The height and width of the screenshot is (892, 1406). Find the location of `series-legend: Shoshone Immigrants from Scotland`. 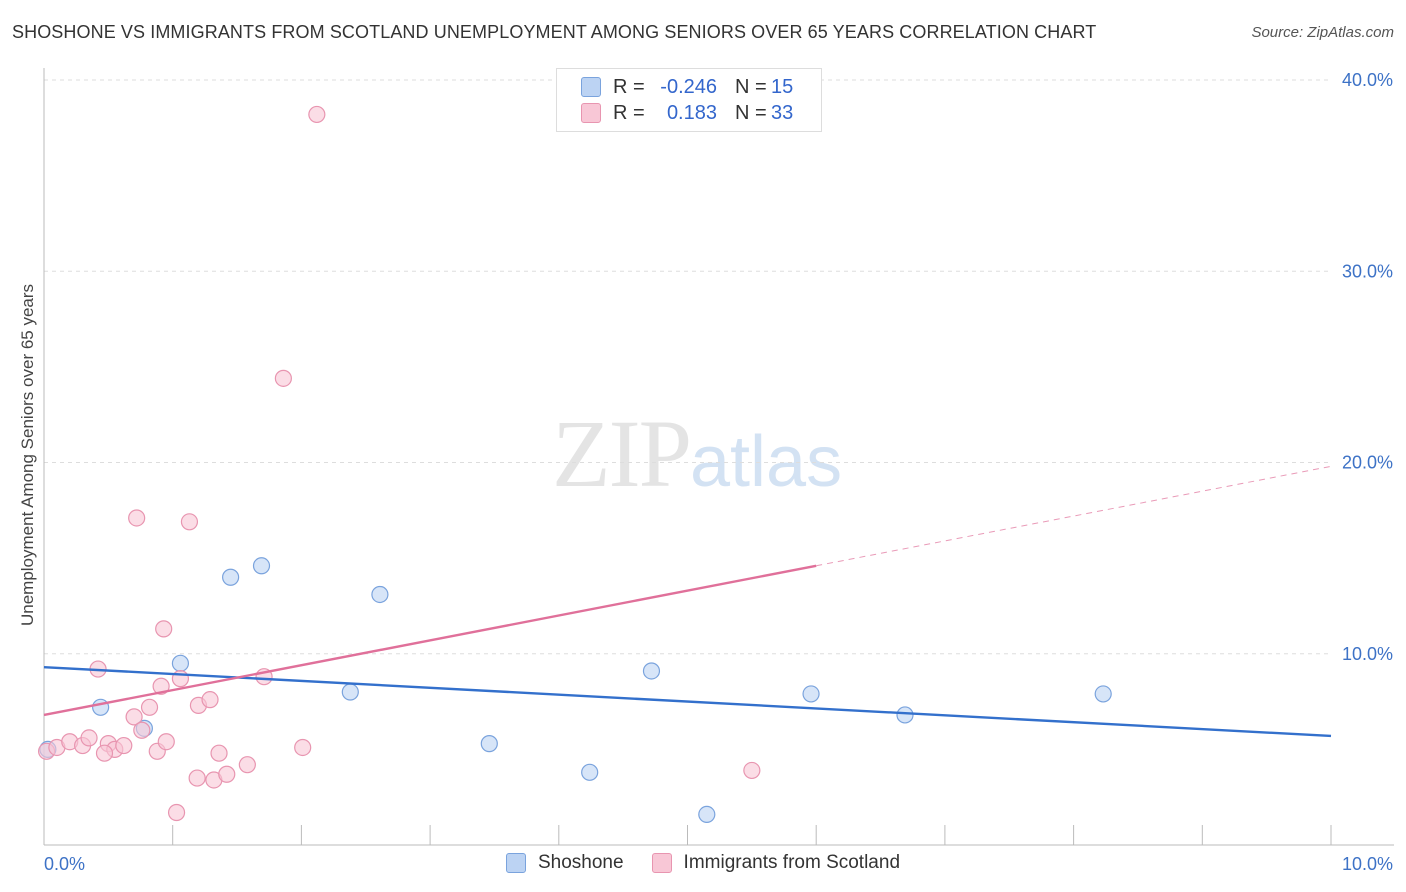

series-legend: Shoshone Immigrants from Scotland is located at coordinates (703, 863).